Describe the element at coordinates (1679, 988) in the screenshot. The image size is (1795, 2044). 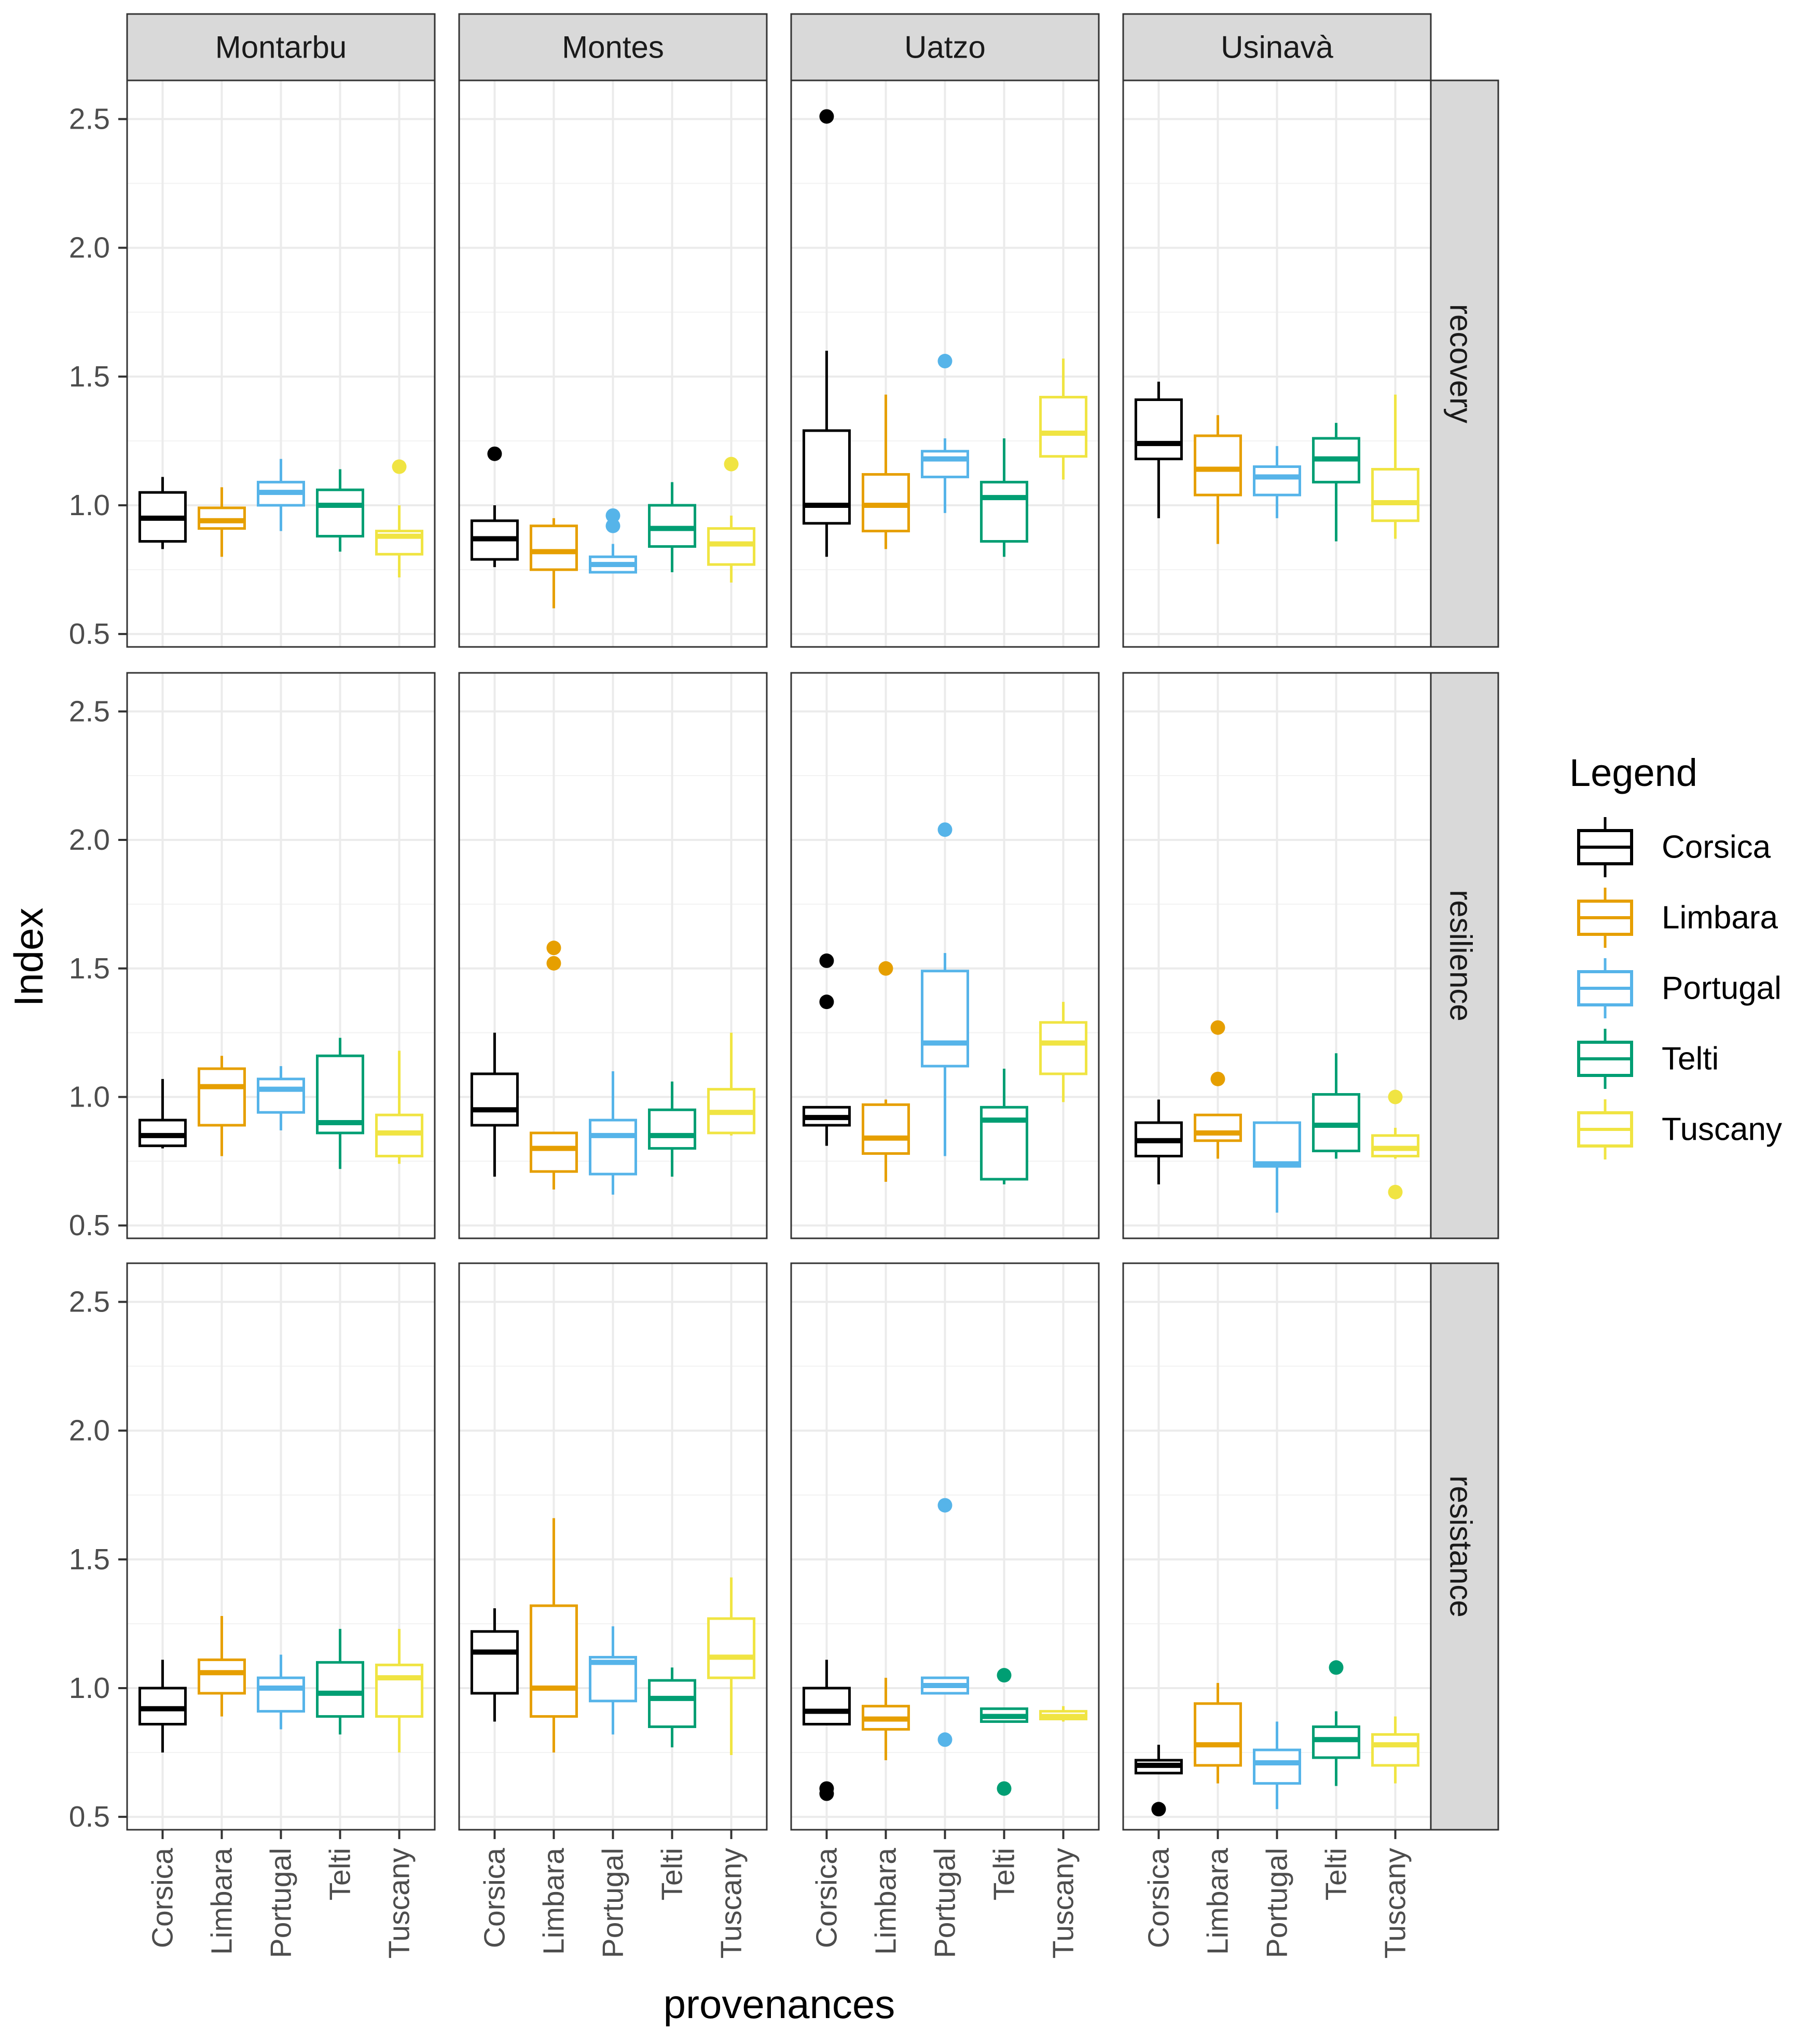
I see `legend-key-portugal: Portugal` at that location.